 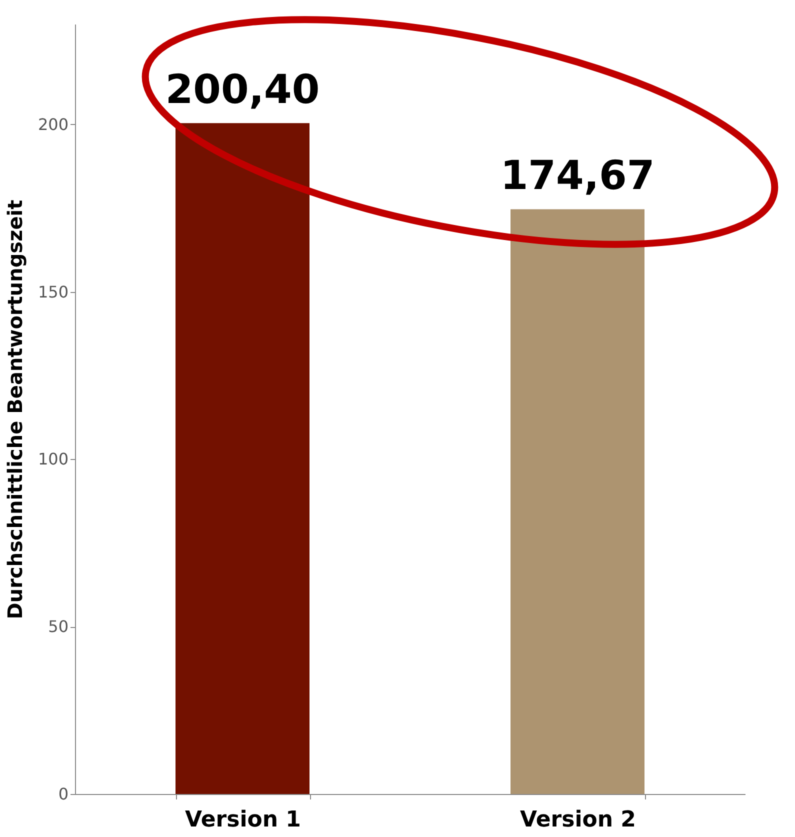 What do you see at coordinates (63, 794) in the screenshot?
I see `y-tick-label: 0` at bounding box center [63, 794].